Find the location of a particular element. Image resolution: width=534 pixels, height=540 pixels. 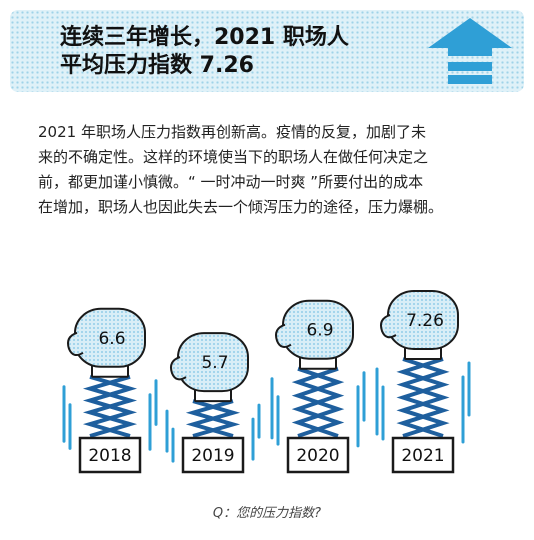

chart-bar-2020: 6.9 2020 is located at coordinates (318, 386).